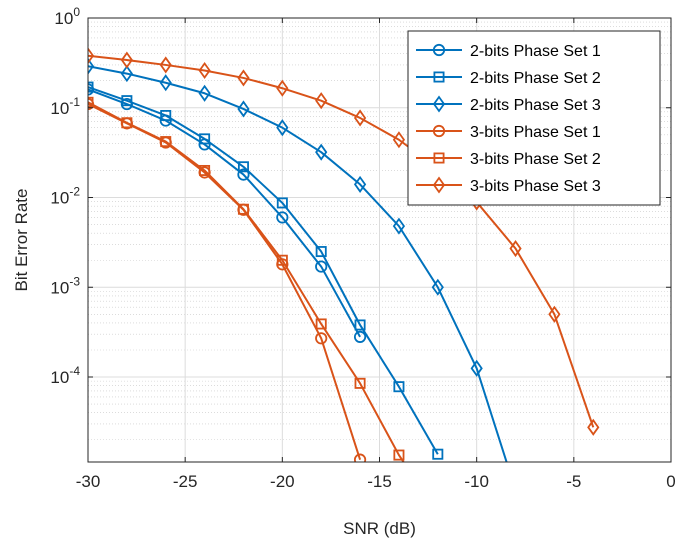  I want to click on y-axis-label: Bit Error Rate, so click(21, 240).